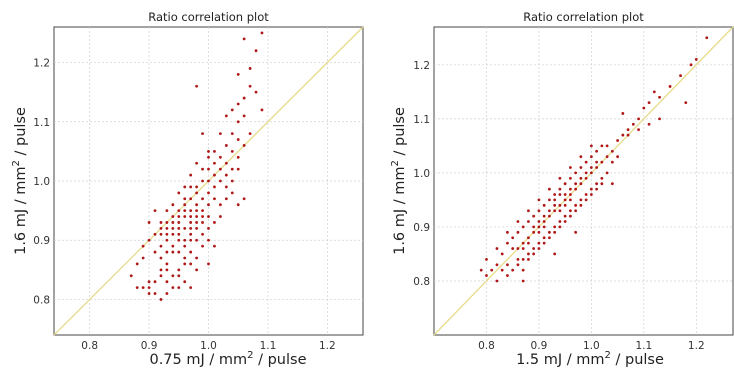 This screenshot has height=372, width=734. Describe the element at coordinates (421, 120) in the screenshot. I see `y-tick-label: 1.1` at that location.